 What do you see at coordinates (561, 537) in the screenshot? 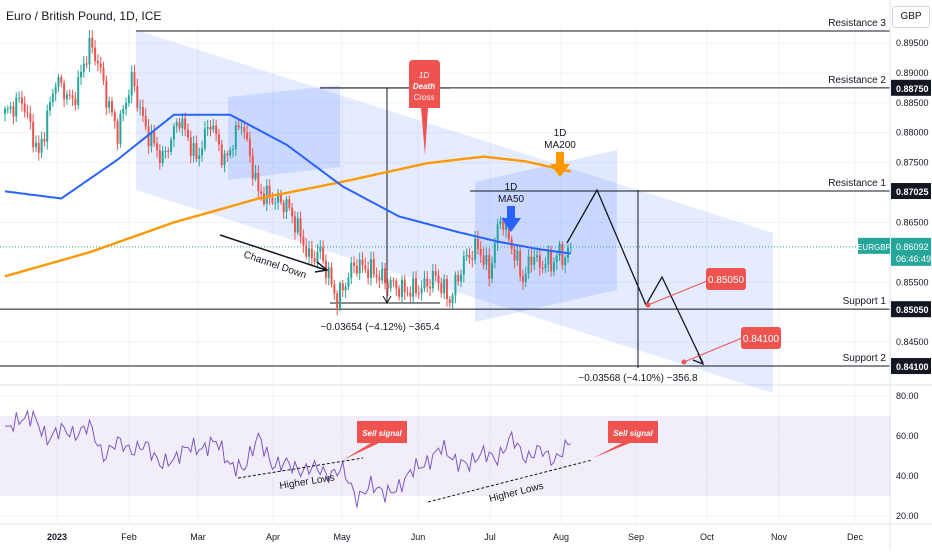
I see `time-tick-label: Aug` at bounding box center [561, 537].